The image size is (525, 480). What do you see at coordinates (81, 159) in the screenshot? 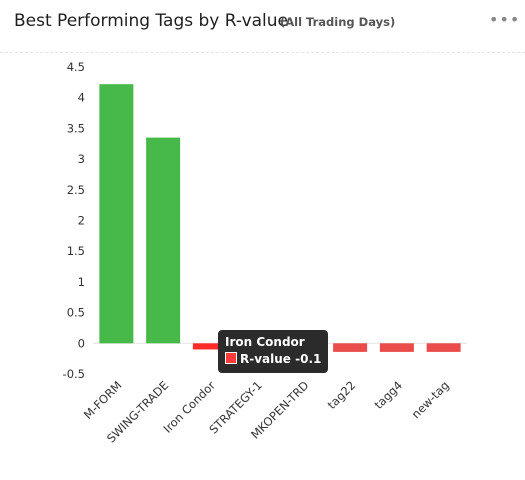
I see `y-tick-label: 3` at bounding box center [81, 159].